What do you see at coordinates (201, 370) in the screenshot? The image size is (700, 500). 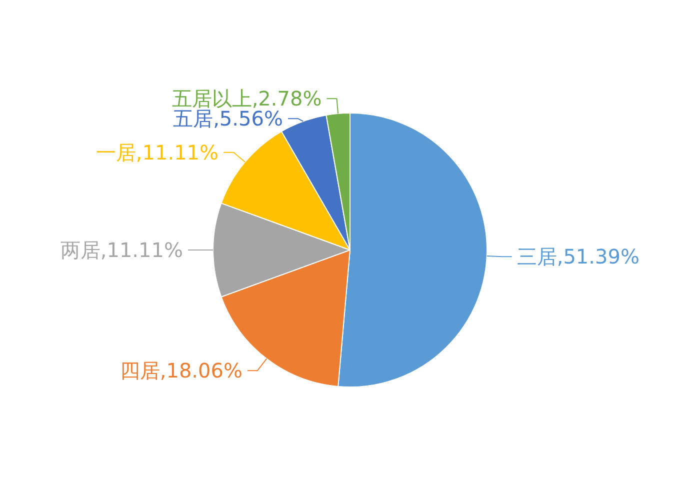 I see `data-label: ,18.06%` at bounding box center [201, 370].